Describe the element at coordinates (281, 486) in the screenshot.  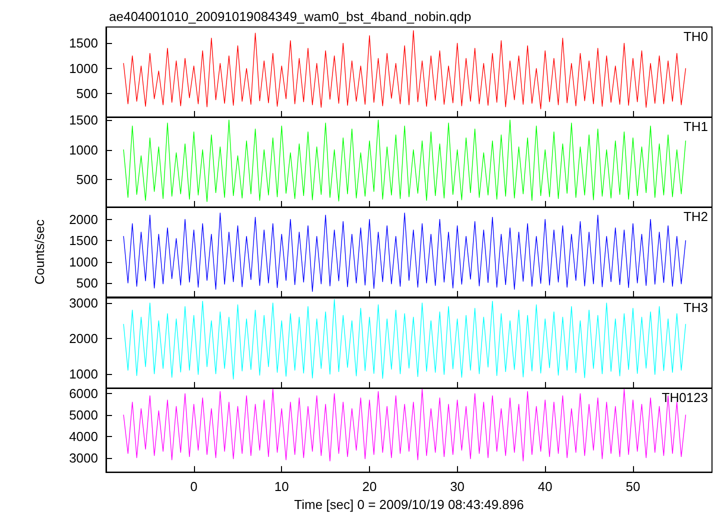
I see `x-tick-label: 10` at that location.